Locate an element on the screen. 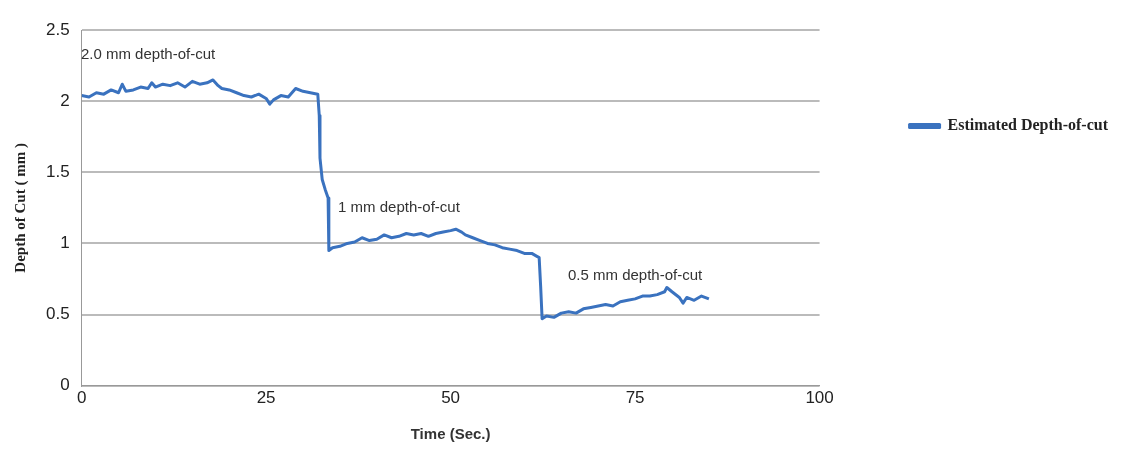 The height and width of the screenshot is (467, 1144). x-tick-label: 100 is located at coordinates (819, 398).